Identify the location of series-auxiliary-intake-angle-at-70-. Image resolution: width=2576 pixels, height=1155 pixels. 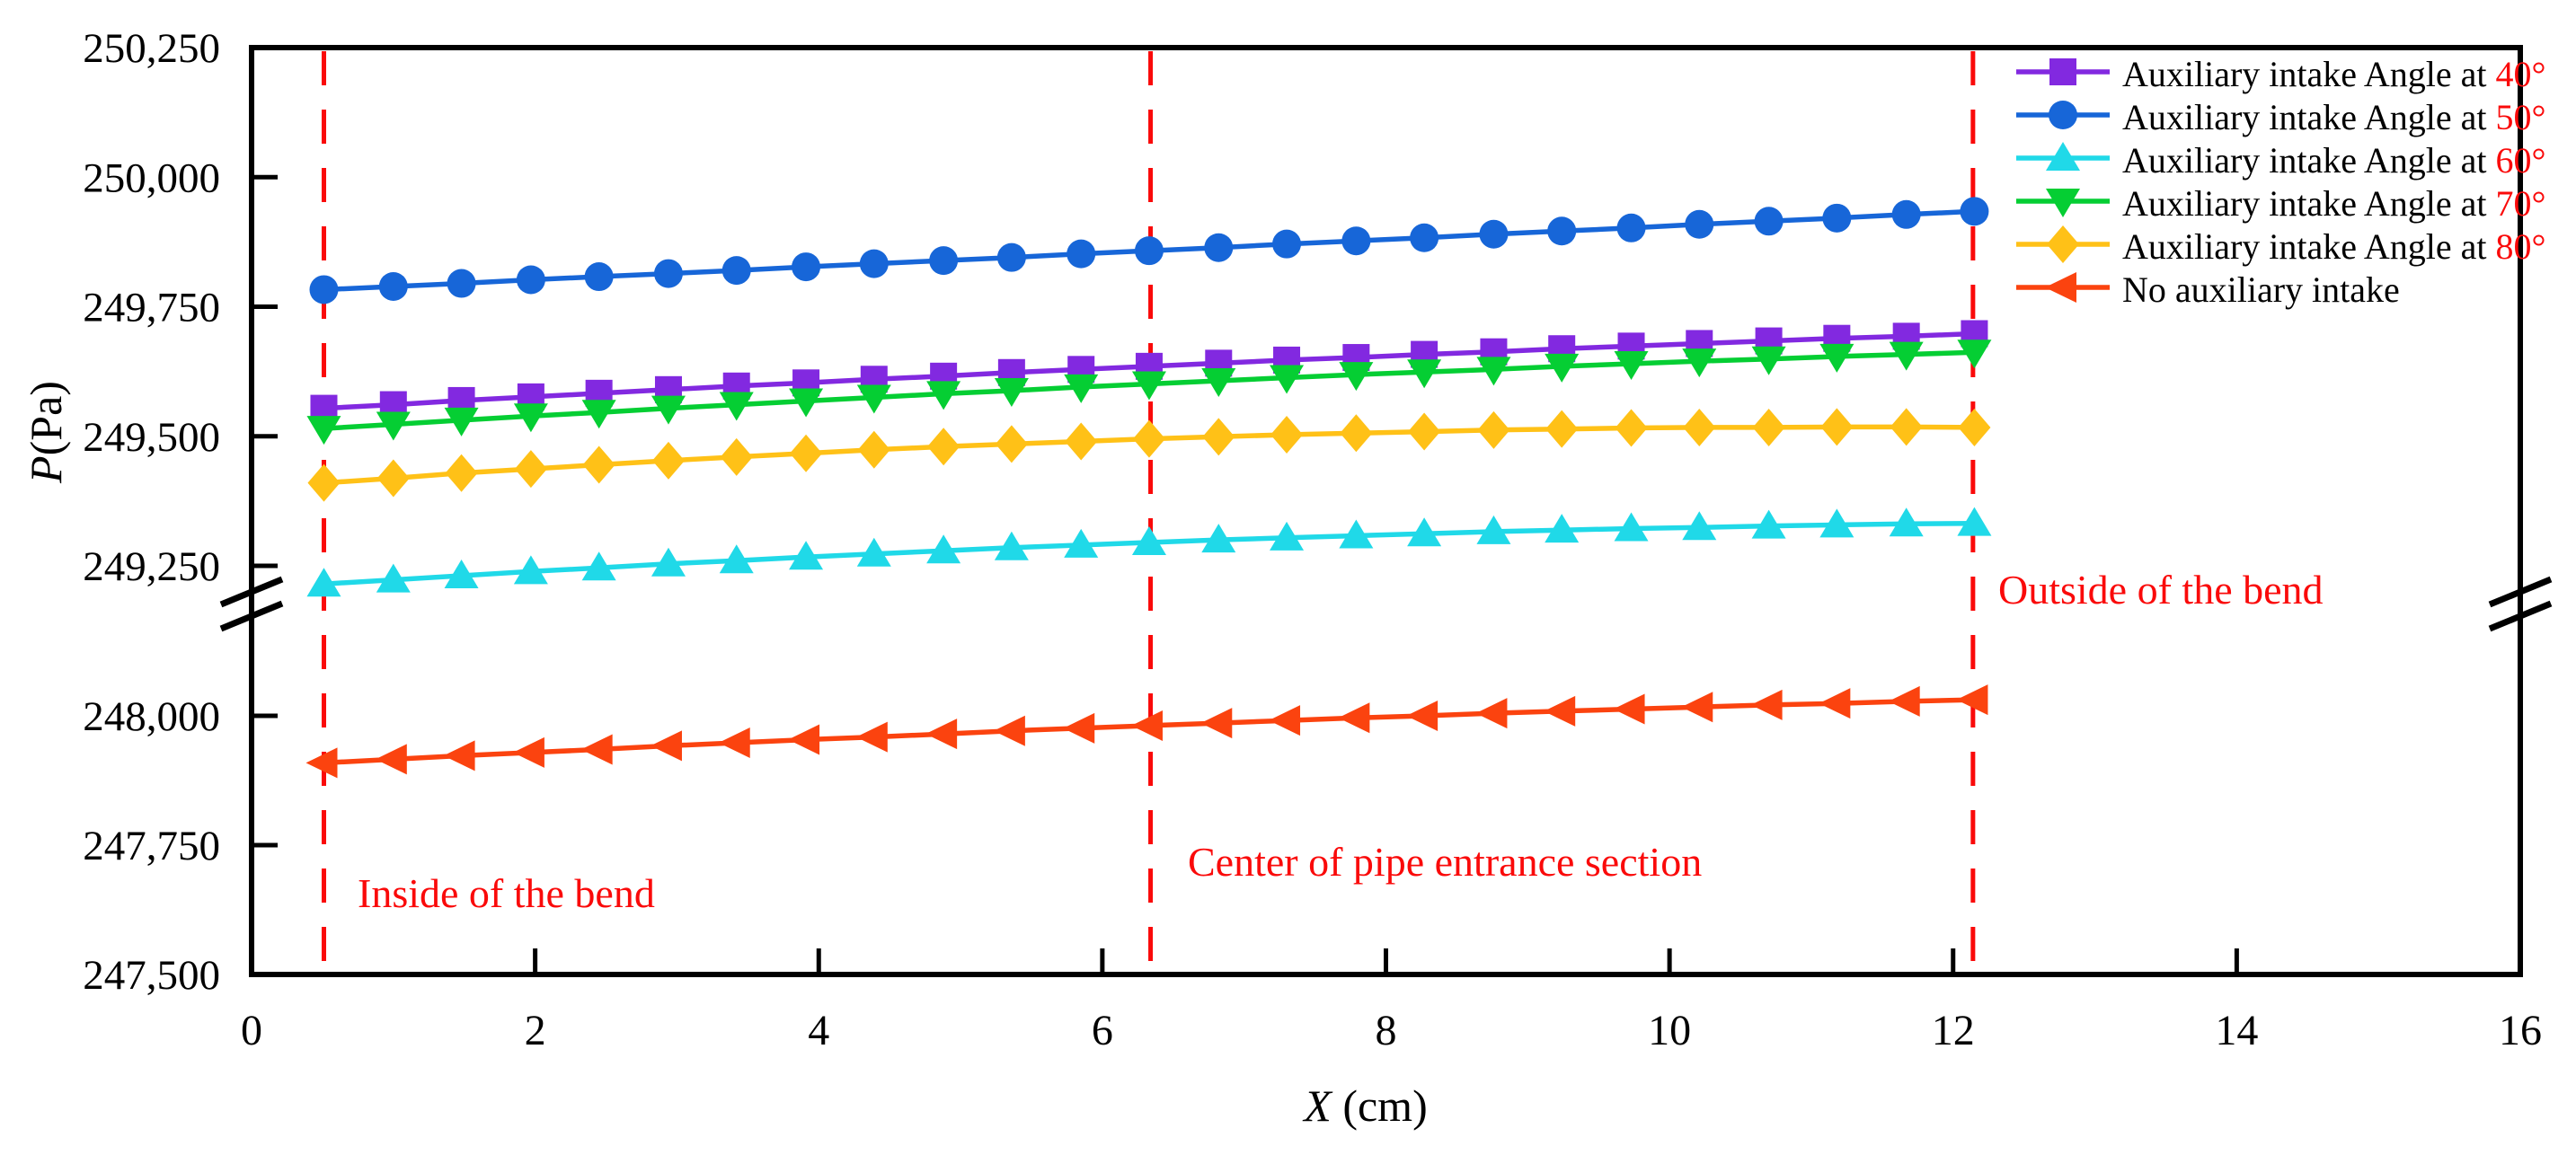
(1149, 392).